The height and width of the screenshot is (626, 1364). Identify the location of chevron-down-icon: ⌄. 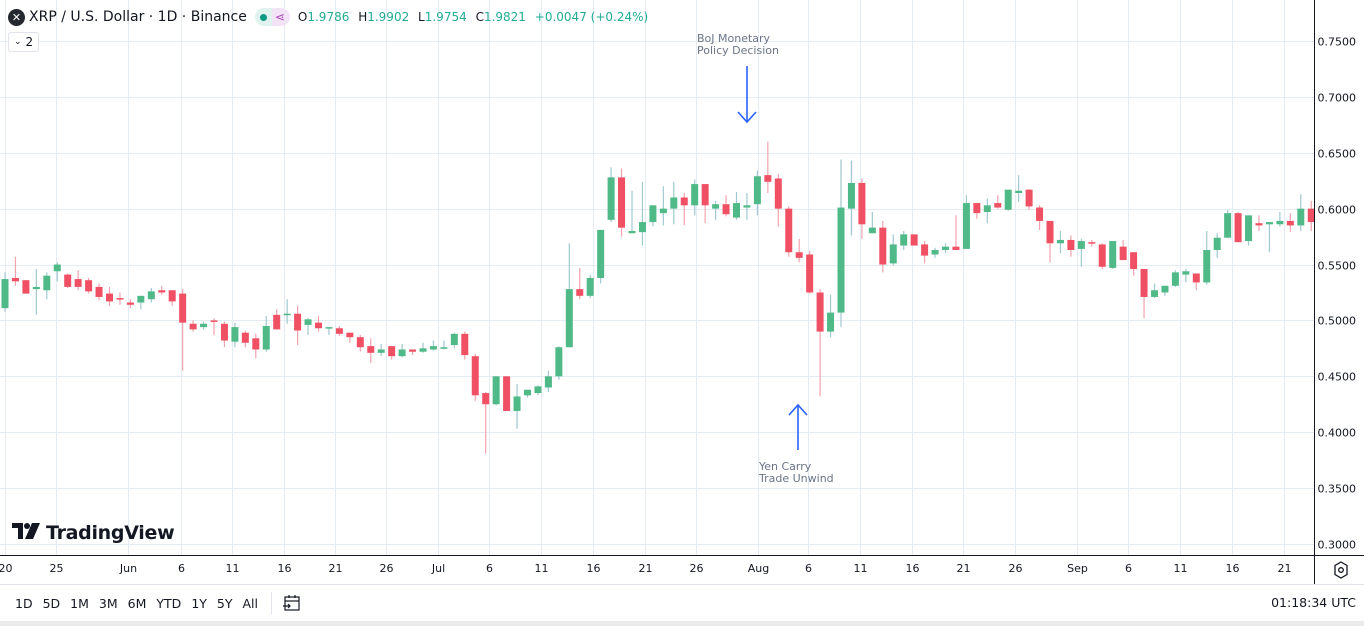
(18, 42).